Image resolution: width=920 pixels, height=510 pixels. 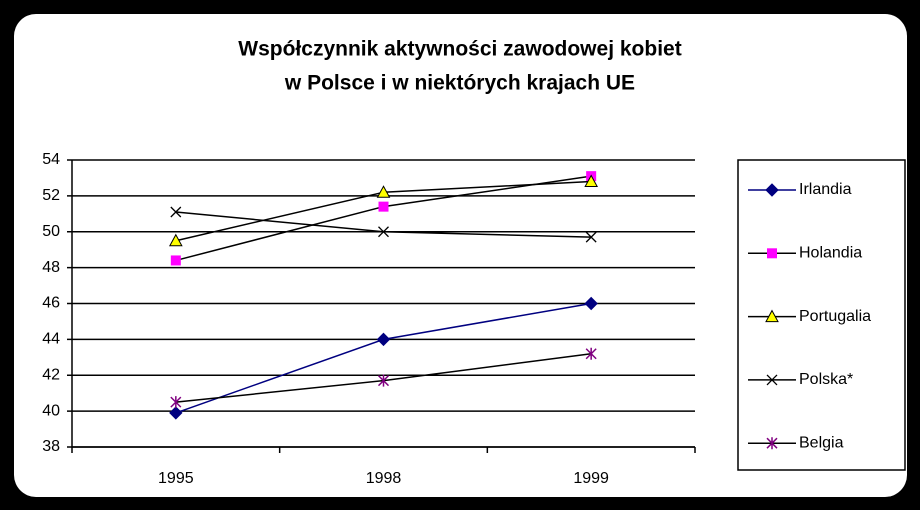 What do you see at coordinates (51, 159) in the screenshot?
I see `y-tick-label: 54` at bounding box center [51, 159].